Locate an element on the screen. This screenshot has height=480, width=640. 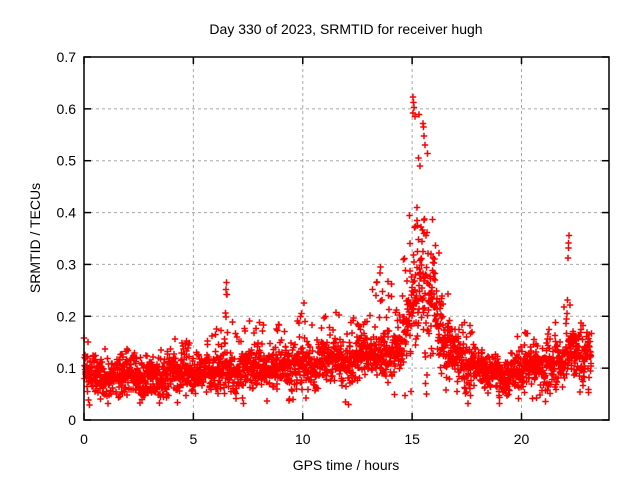
y-tick-label: 0.2 is located at coordinates (67, 316).